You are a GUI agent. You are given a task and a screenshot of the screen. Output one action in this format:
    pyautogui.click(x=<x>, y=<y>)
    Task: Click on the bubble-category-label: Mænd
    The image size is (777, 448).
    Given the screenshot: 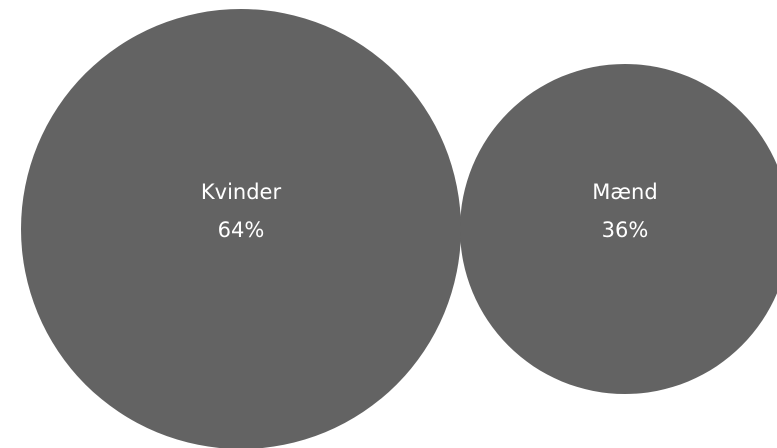 What is the action you would take?
    pyautogui.click(x=624, y=192)
    